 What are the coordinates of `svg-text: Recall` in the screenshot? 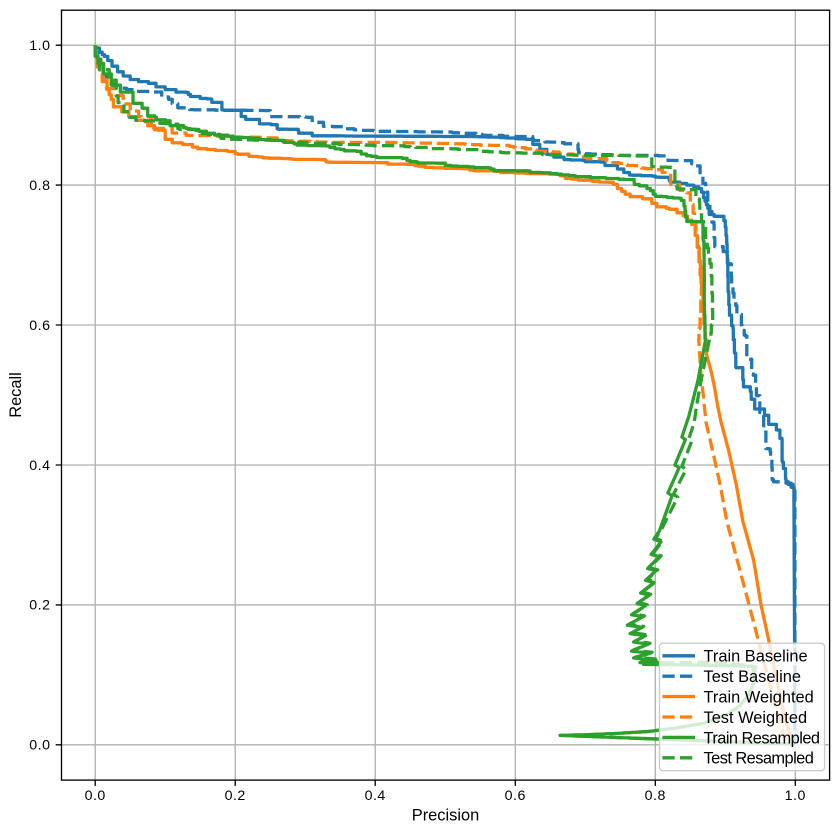 It's located at (16, 395).